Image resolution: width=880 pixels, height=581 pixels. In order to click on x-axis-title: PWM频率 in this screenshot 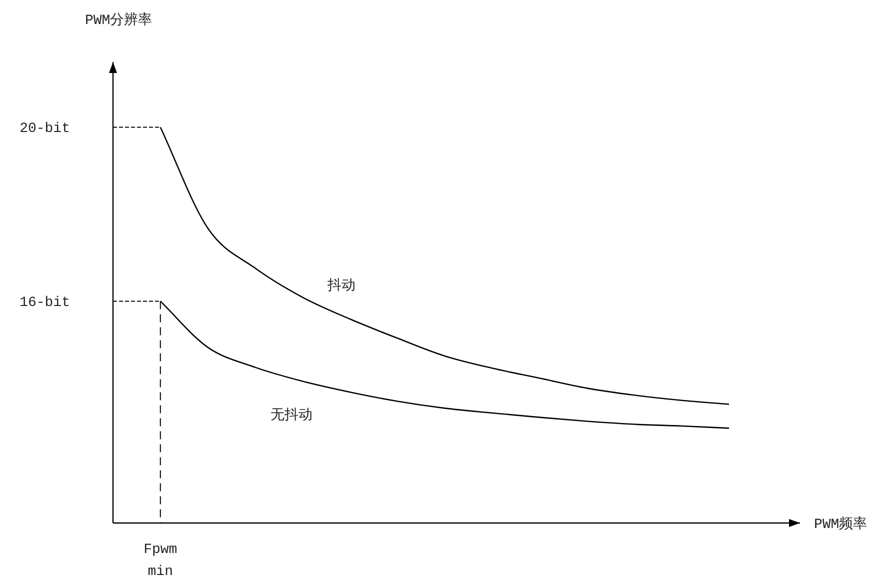, I will do `click(841, 524)`.